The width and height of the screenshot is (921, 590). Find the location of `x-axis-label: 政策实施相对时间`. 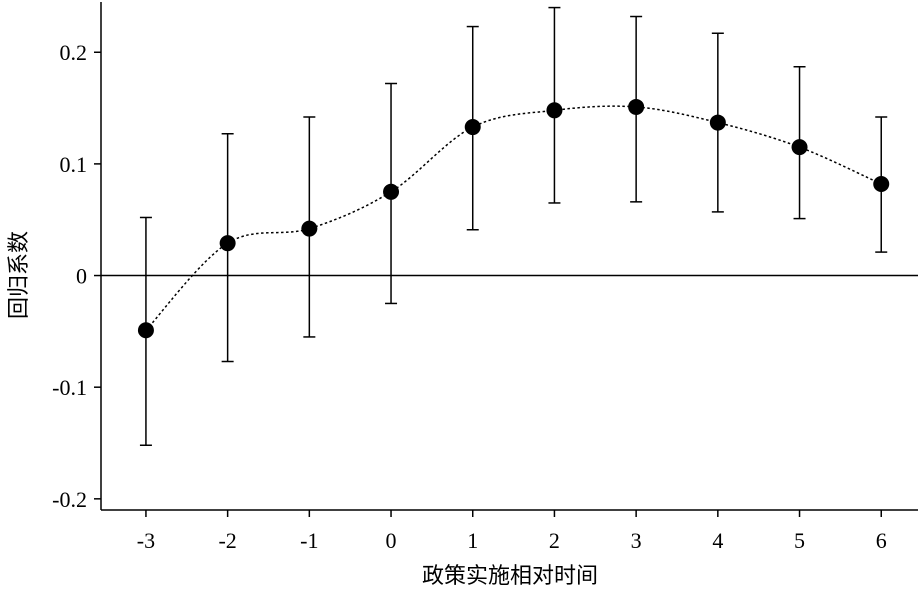

x-axis-label: 政策实施相对时间 is located at coordinates (510, 576).